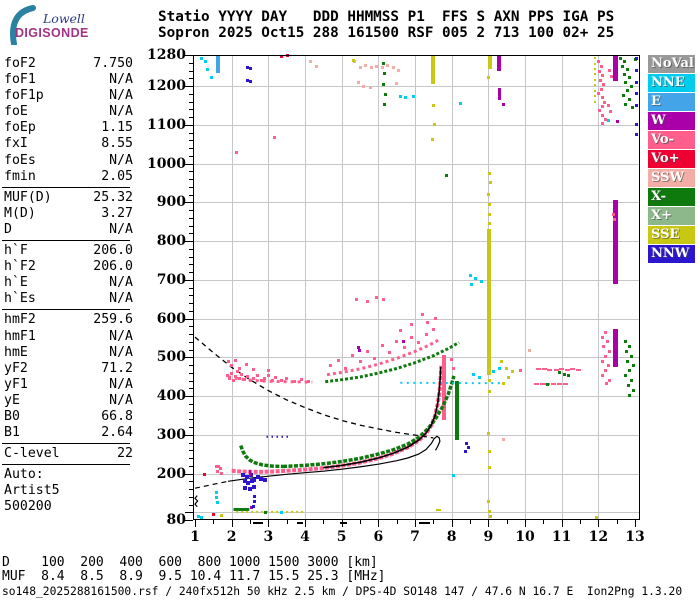 Image resolution: width=700 pixels, height=600 pixels. Describe the element at coordinates (117, 368) in the screenshot. I see `param-value: 71.2` at that location.